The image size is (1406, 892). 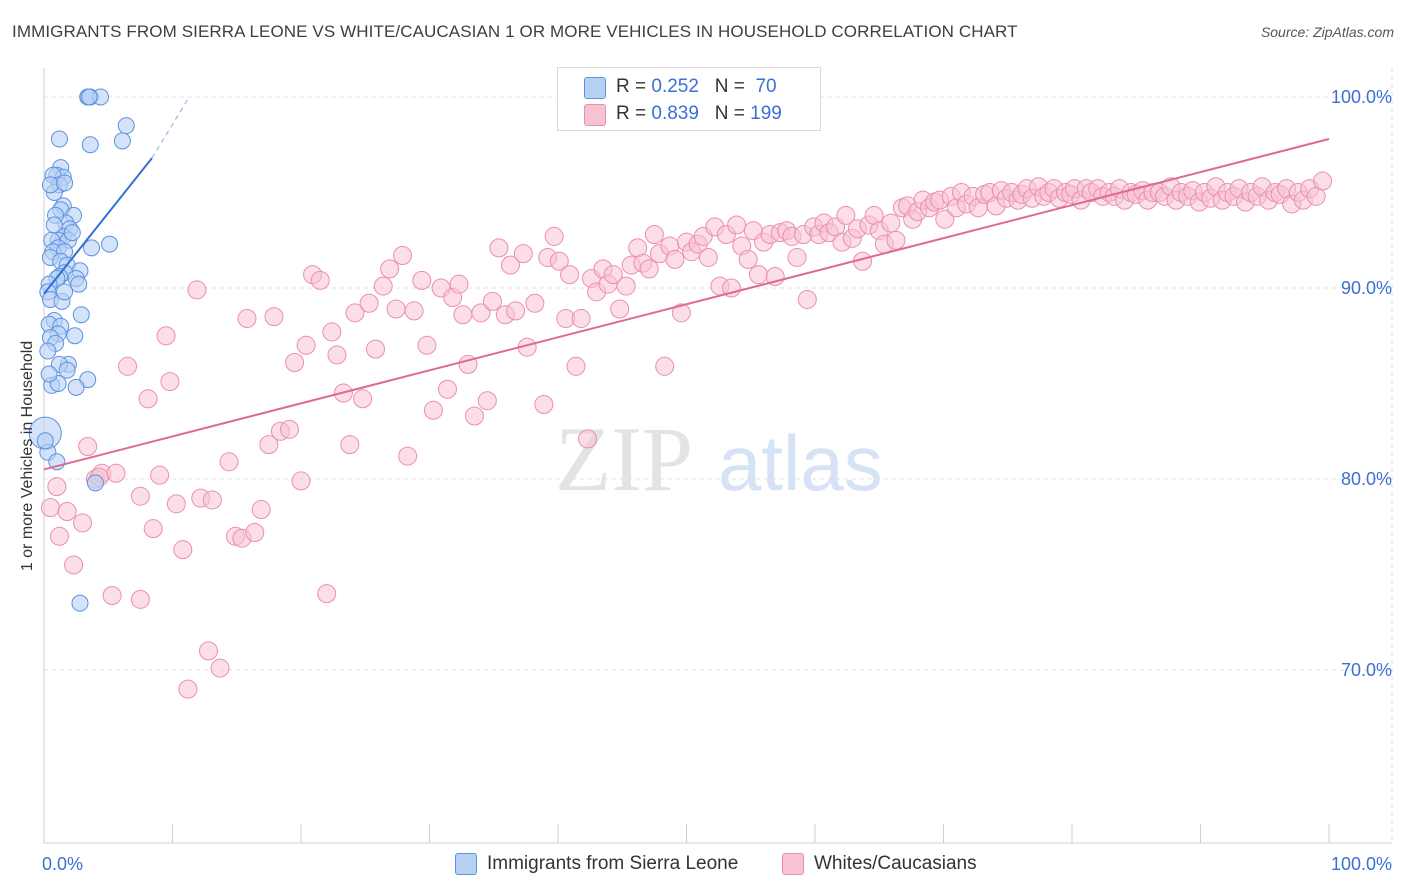 What do you see at coordinates (98, 226) in the screenshot?
I see `sierra-leone-trend-line` at bounding box center [98, 226].